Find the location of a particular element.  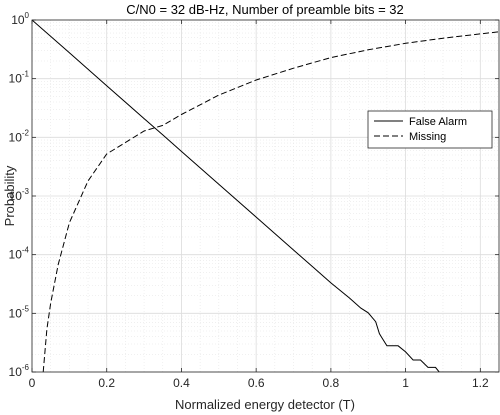

y-axis-label: Probability is located at coordinates (9, 195).